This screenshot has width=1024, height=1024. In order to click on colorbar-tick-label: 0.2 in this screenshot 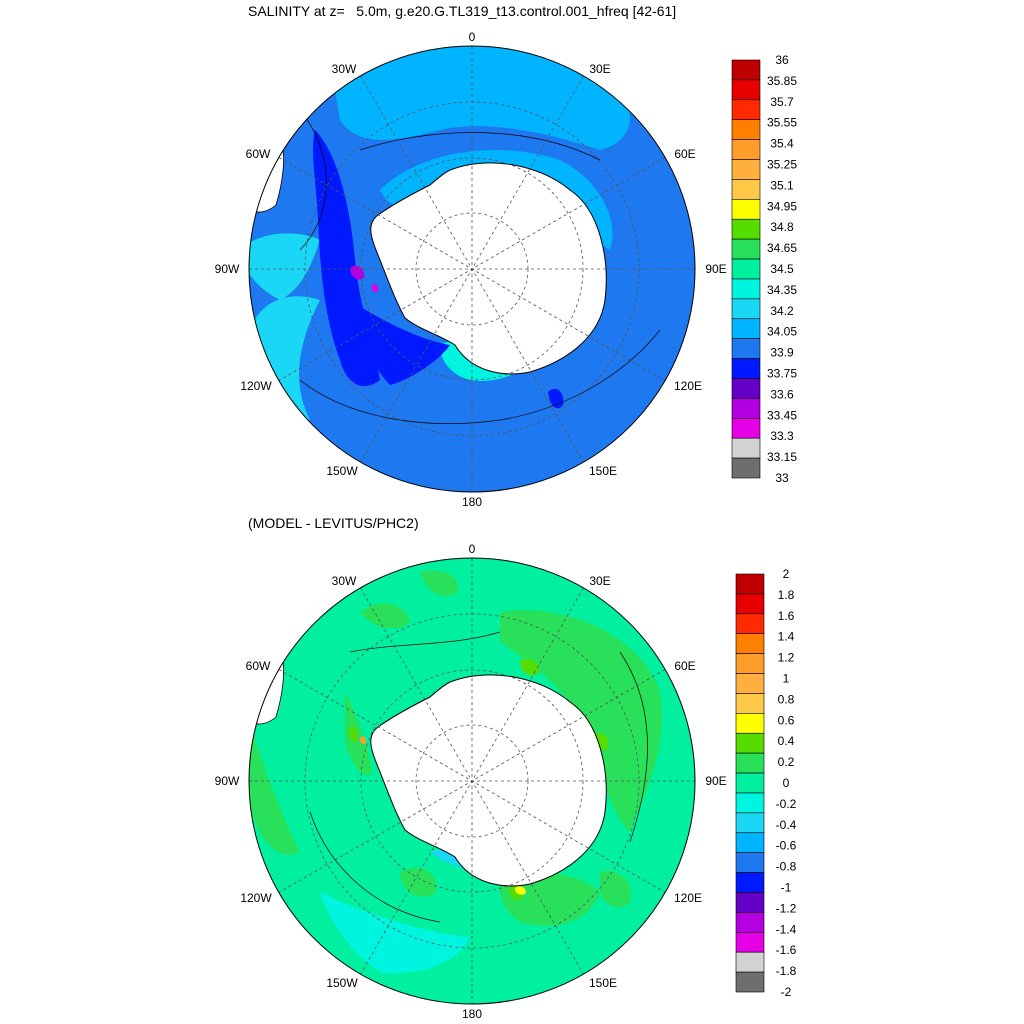, I will do `click(786, 762)`.